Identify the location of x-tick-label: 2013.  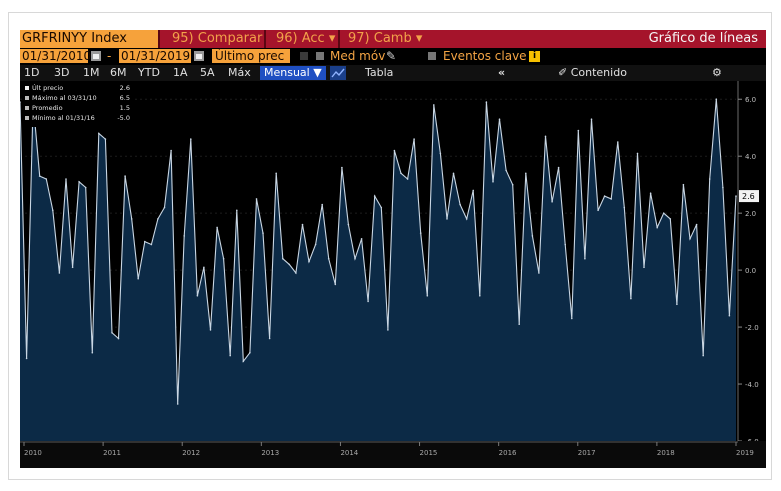
(270, 453).